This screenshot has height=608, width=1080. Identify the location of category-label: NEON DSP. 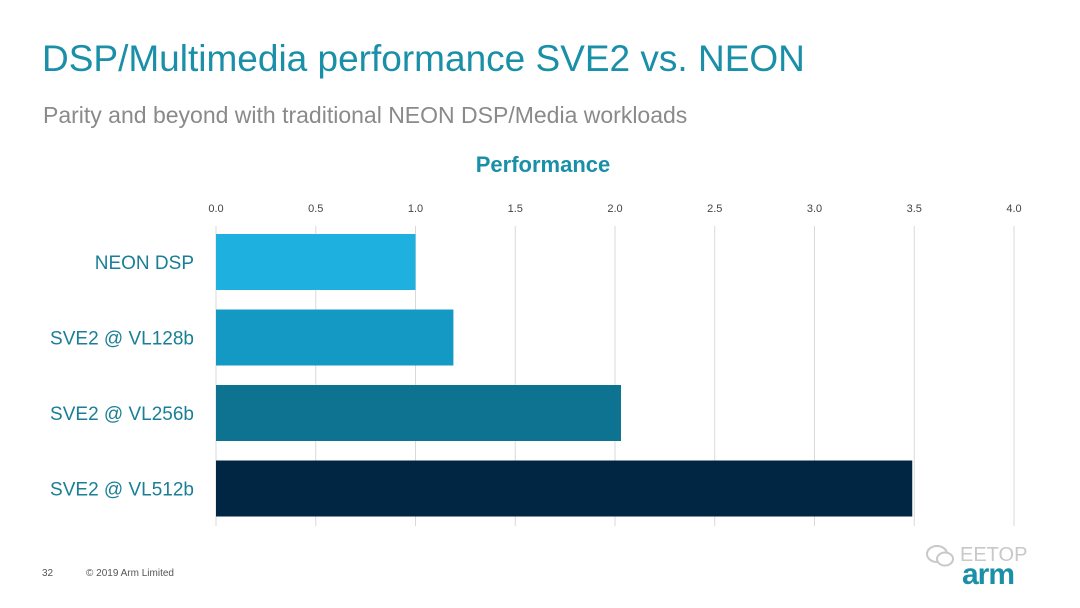
(144, 263).